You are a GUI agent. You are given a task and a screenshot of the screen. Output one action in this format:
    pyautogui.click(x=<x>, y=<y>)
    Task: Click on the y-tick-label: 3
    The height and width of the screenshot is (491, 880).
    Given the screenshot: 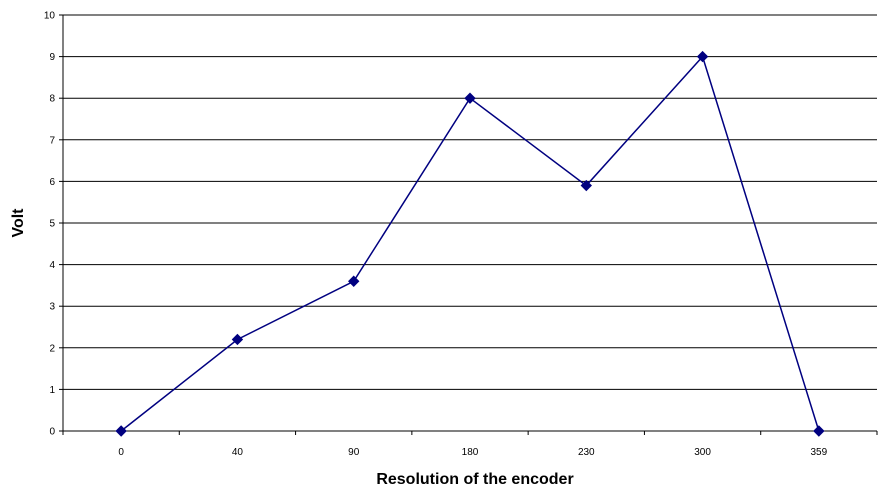 What is the action you would take?
    pyautogui.click(x=52, y=307)
    